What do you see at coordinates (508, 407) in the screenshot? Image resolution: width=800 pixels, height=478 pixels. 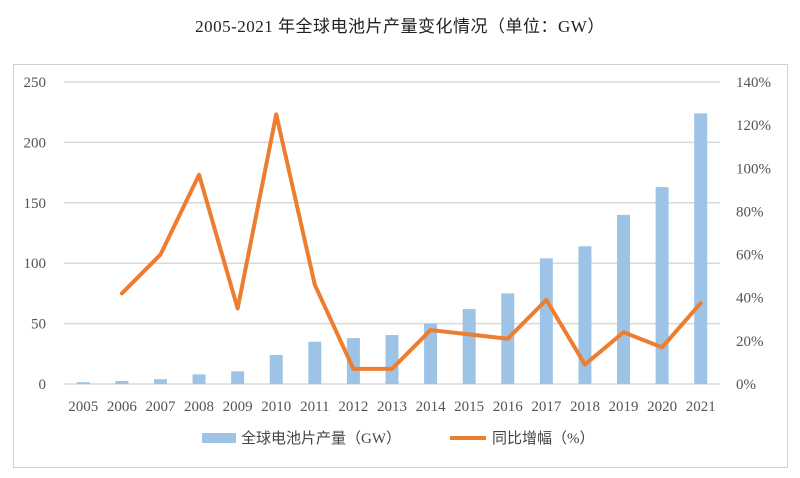 I see `x-tick-label: 2016` at bounding box center [508, 407].